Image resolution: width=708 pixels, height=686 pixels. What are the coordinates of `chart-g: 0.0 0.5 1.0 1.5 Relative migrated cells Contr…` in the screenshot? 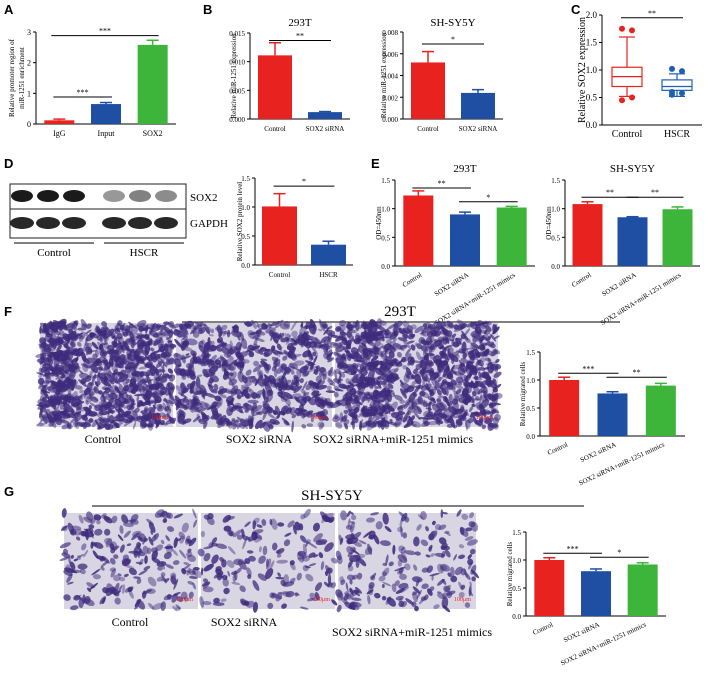 It's located at (586, 598).